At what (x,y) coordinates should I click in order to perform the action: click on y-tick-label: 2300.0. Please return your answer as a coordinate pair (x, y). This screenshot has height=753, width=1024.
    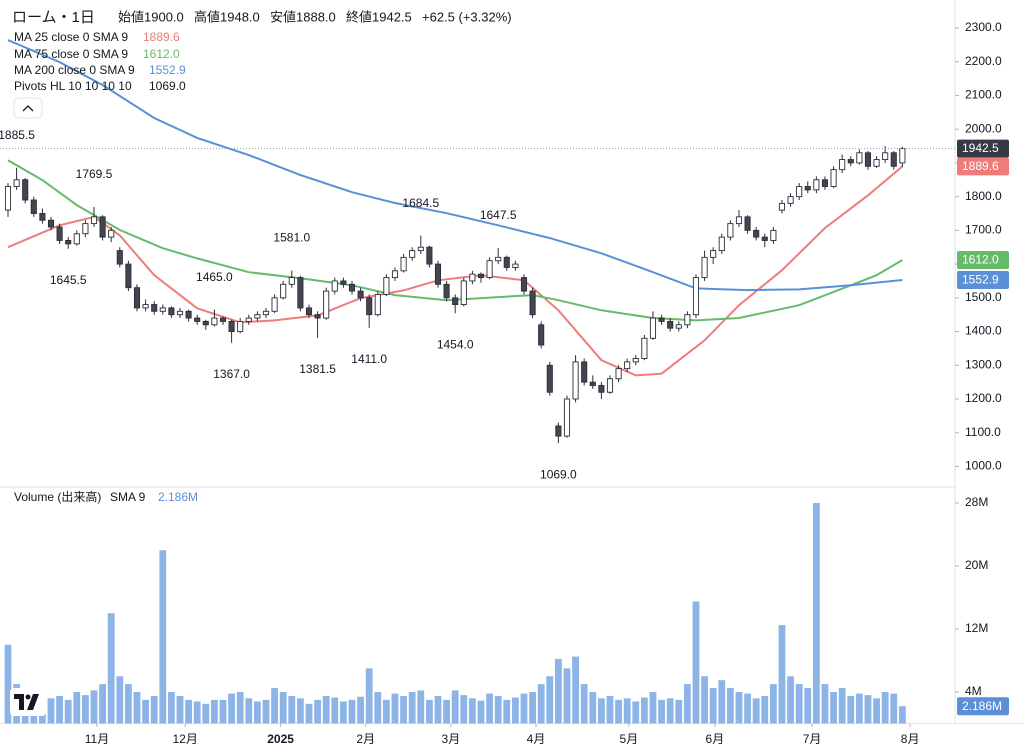
    Looking at the image, I should click on (983, 27).